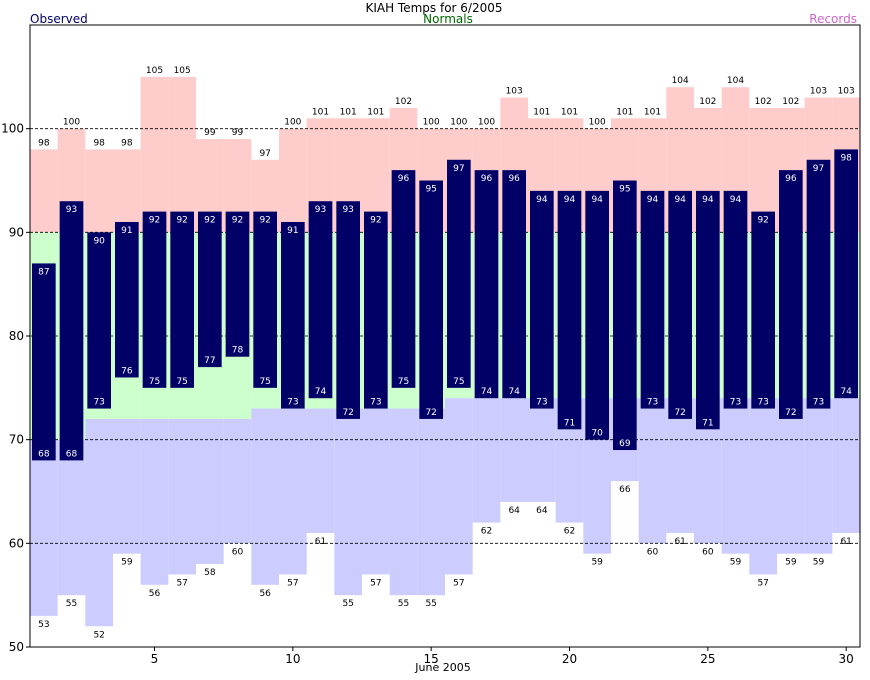 This screenshot has height=680, width=870. Describe the element at coordinates (433, 8) in the screenshot. I see `chart-title: KIAH Temps for 6/2005` at that location.